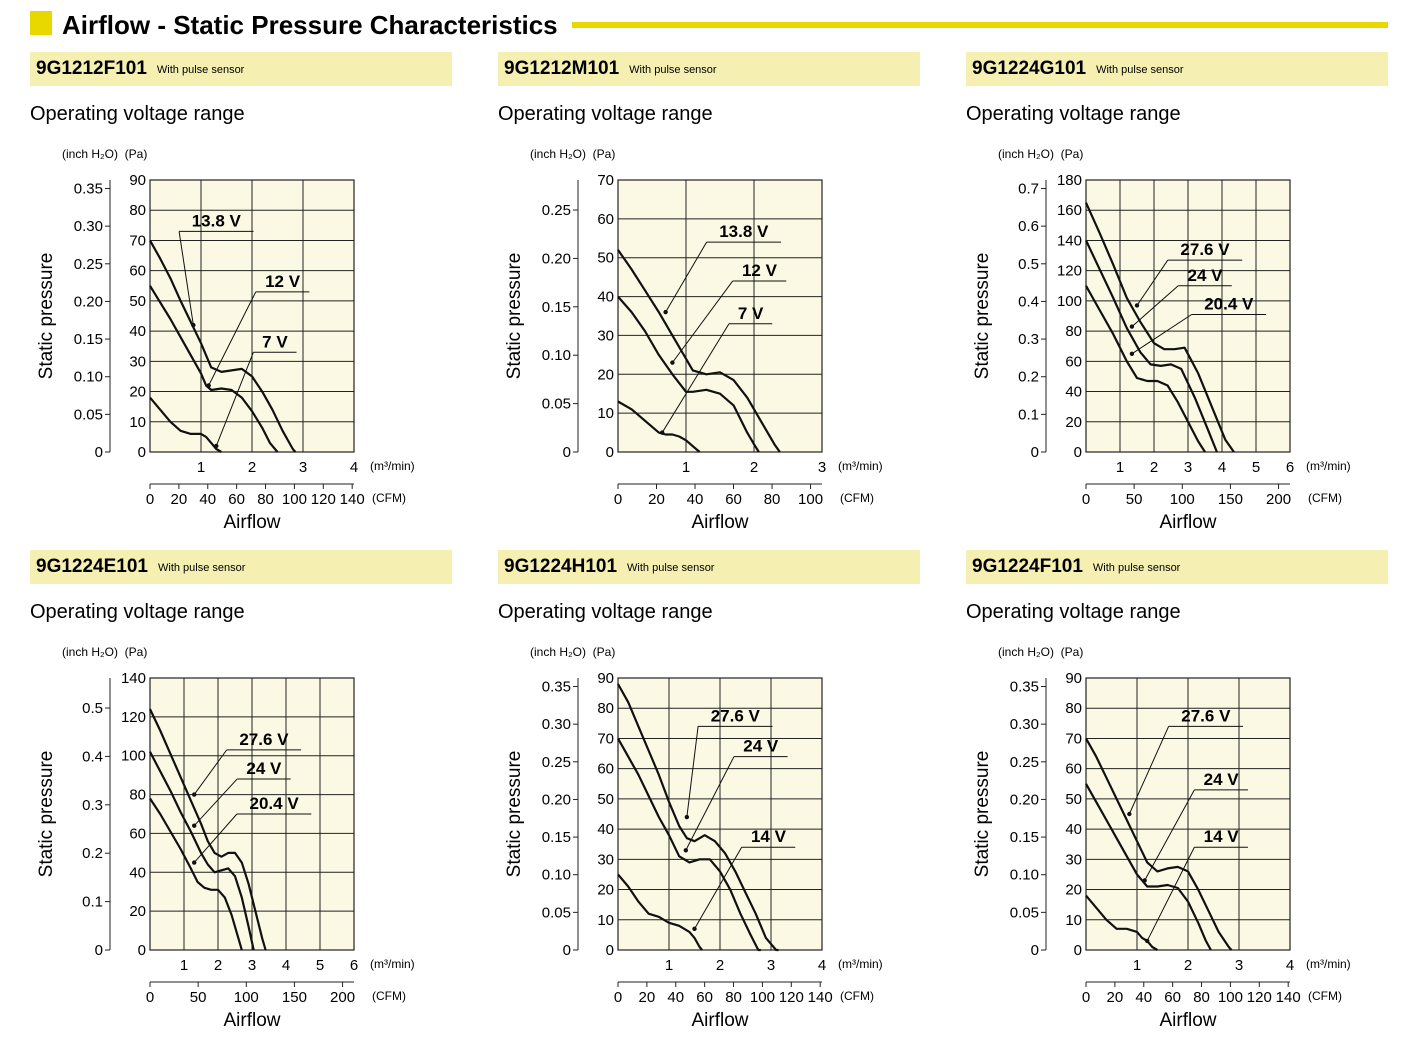 The height and width of the screenshot is (1050, 1410). I want to click on x-tick-label: 6, so click(354, 965).